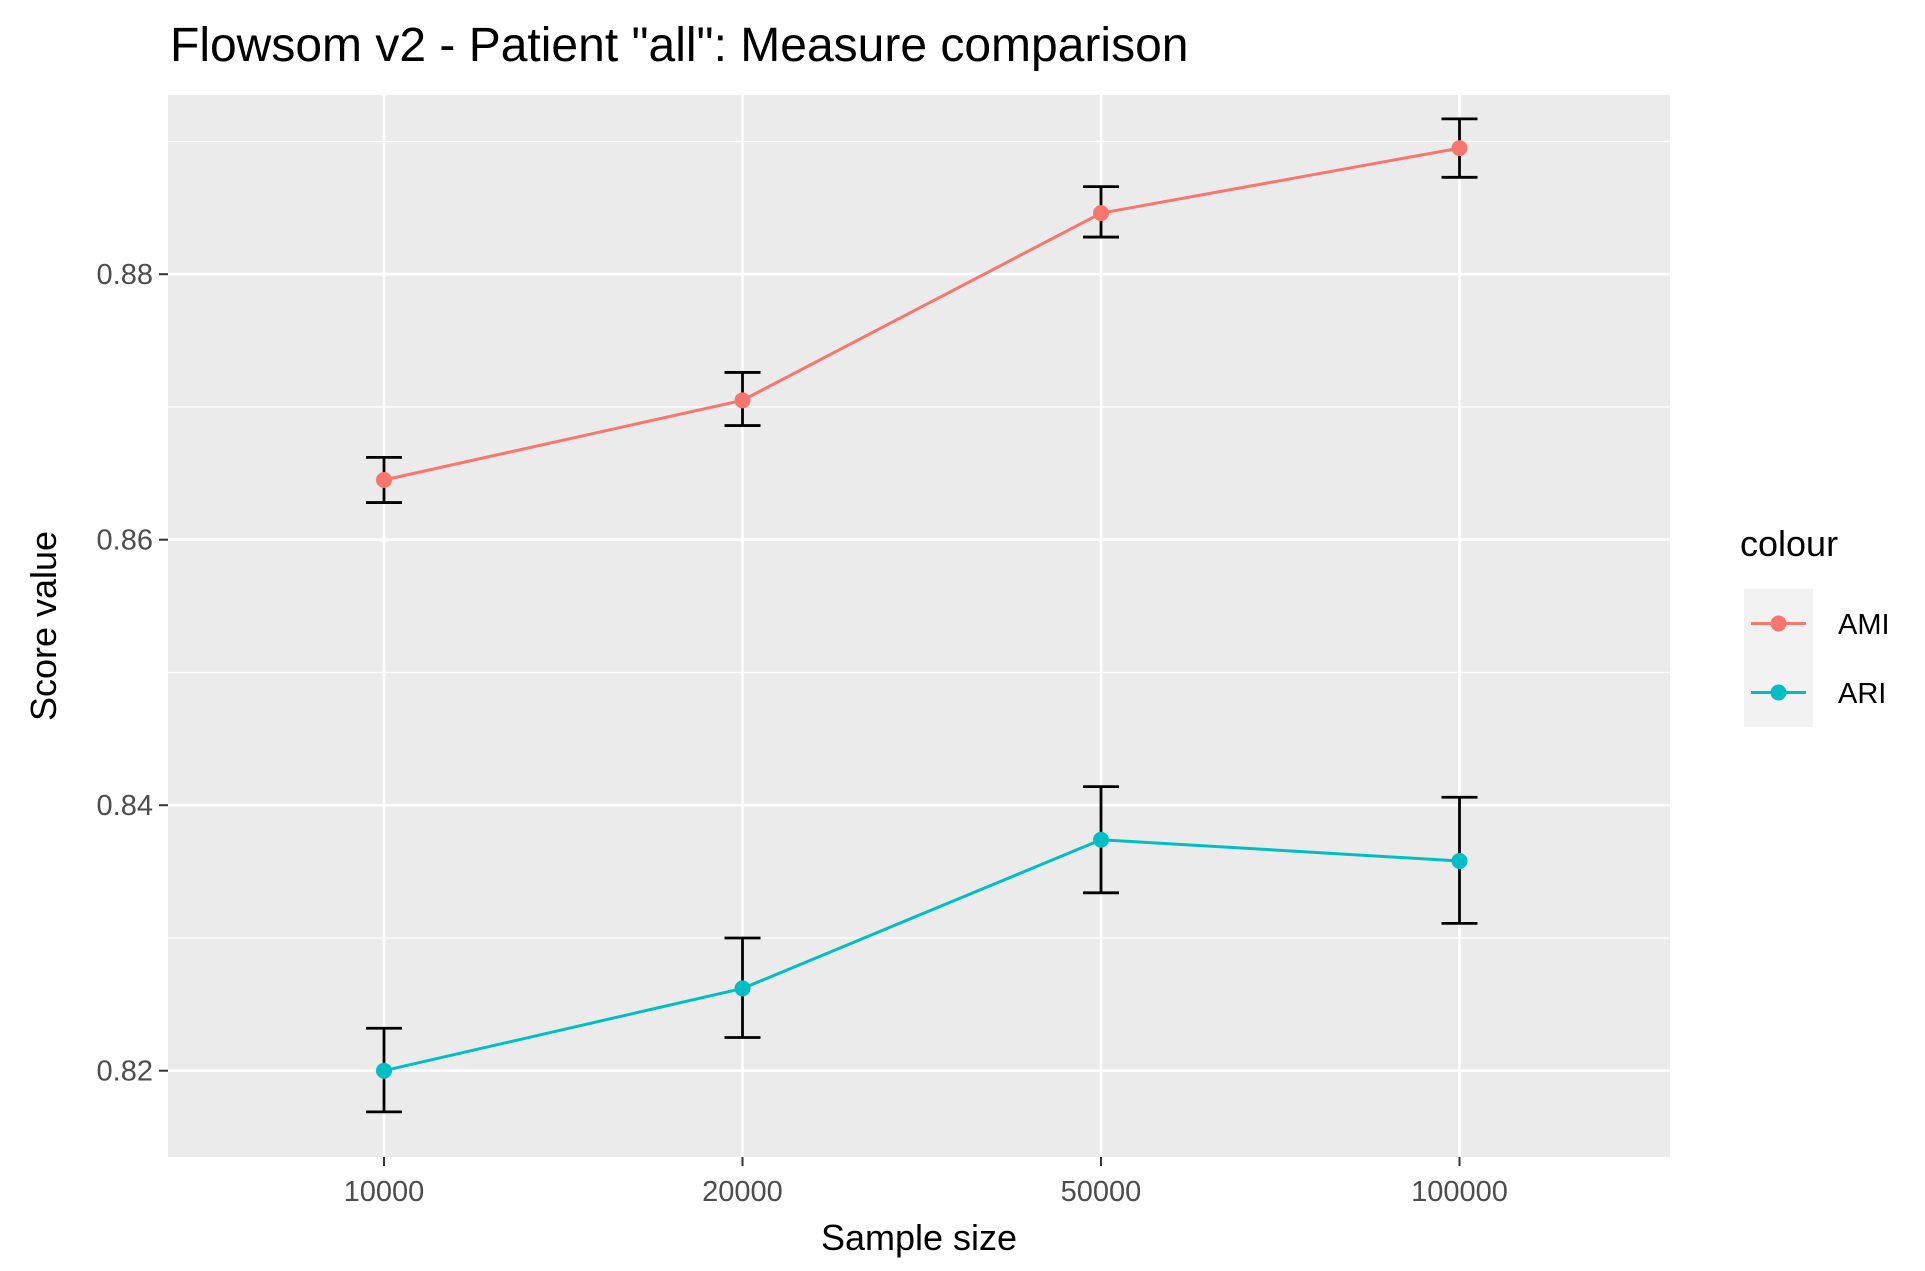  Describe the element at coordinates (125, 541) in the screenshot. I see `y-tick-label: 0.86` at that location.